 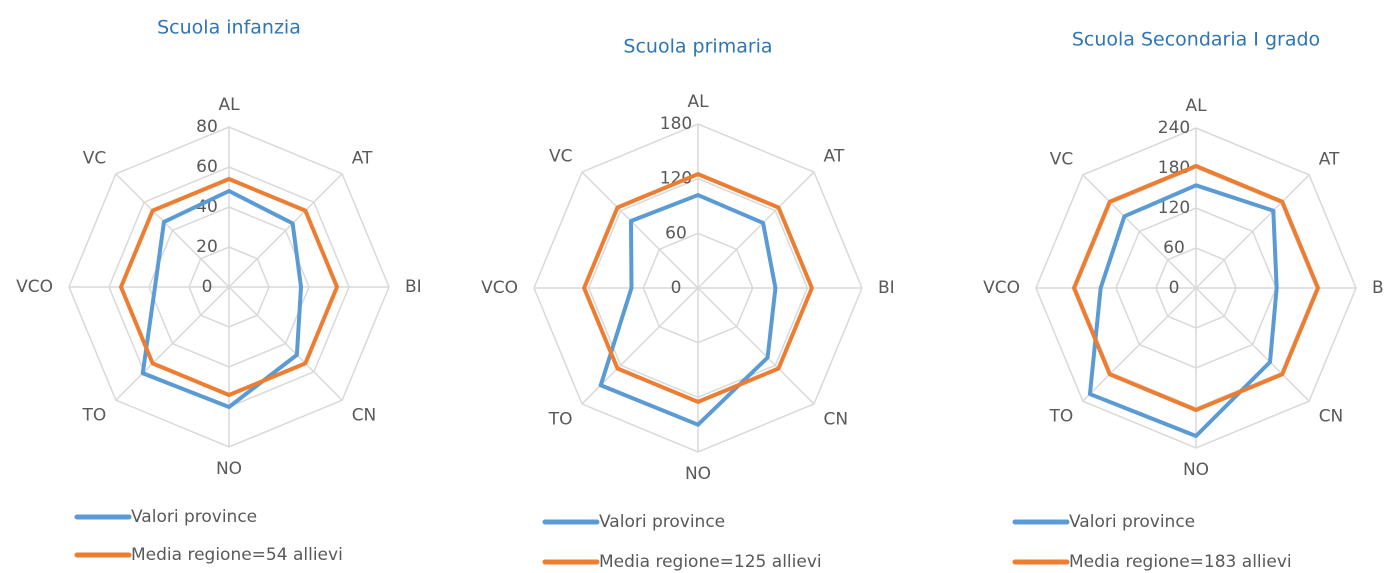 What do you see at coordinates (710, 562) in the screenshot?
I see `legend-label: Media regione=125 allievi` at bounding box center [710, 562].